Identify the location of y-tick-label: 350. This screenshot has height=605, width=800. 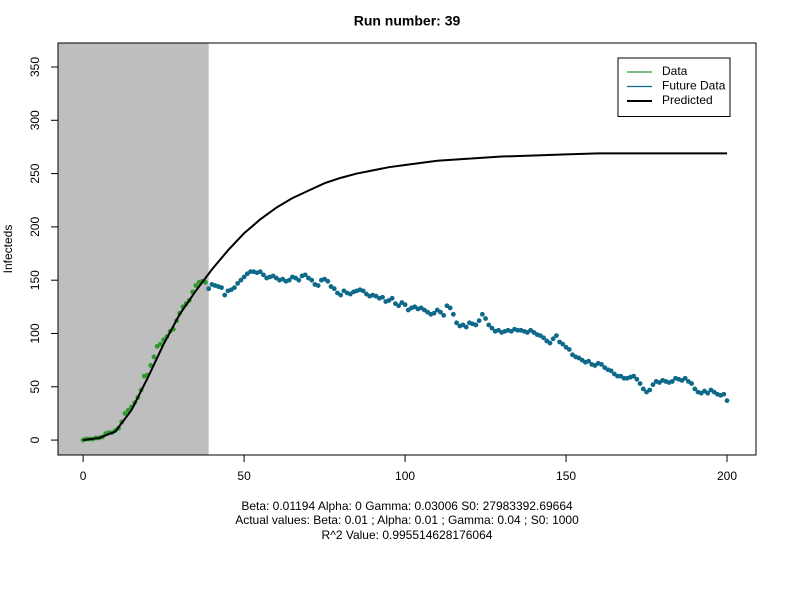
(35, 67).